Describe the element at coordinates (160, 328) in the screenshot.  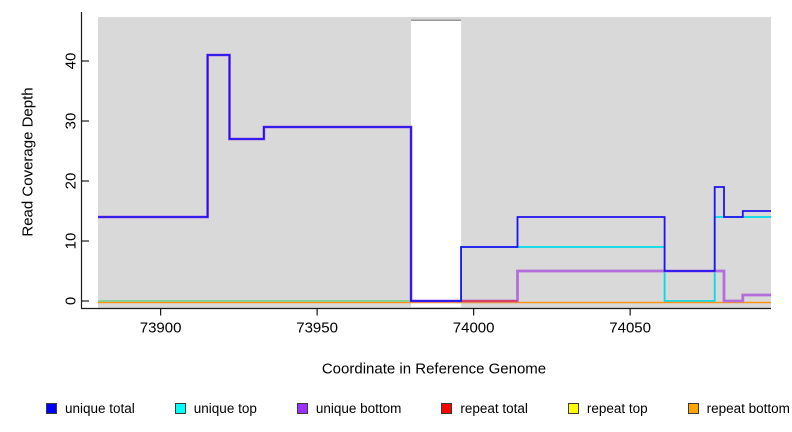
I see `x-tick-label-73900: 73900` at that location.